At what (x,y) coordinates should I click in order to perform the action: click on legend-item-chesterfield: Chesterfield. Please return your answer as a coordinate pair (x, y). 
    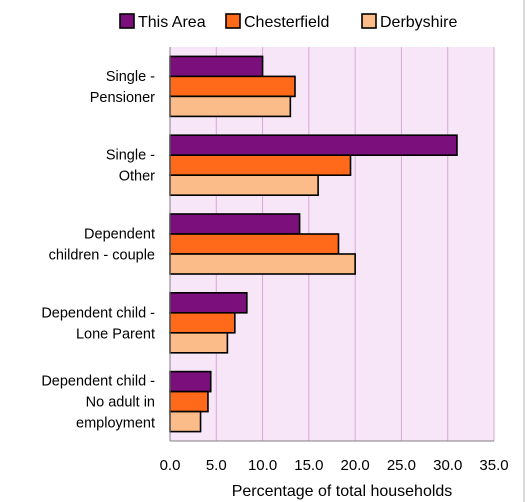
    Looking at the image, I should click on (277, 22).